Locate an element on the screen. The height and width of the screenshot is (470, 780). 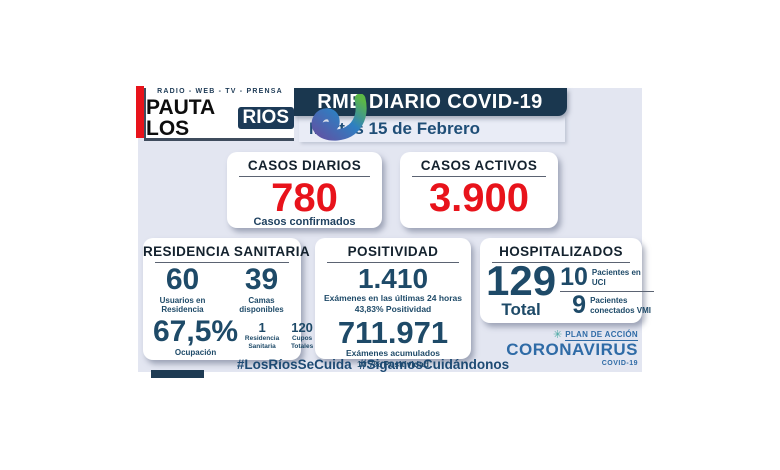
active-cases-value: 3.900 is located at coordinates (479, 198).